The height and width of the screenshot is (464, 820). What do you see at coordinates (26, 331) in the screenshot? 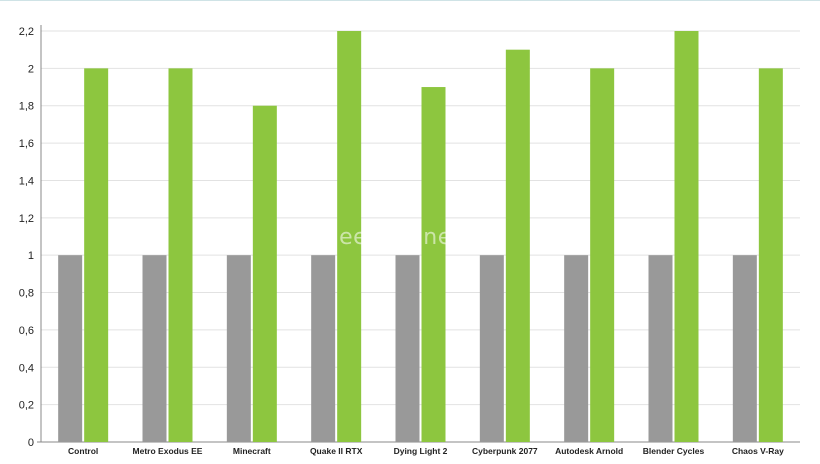
I see `y-tick-label: 0,6` at bounding box center [26, 331].